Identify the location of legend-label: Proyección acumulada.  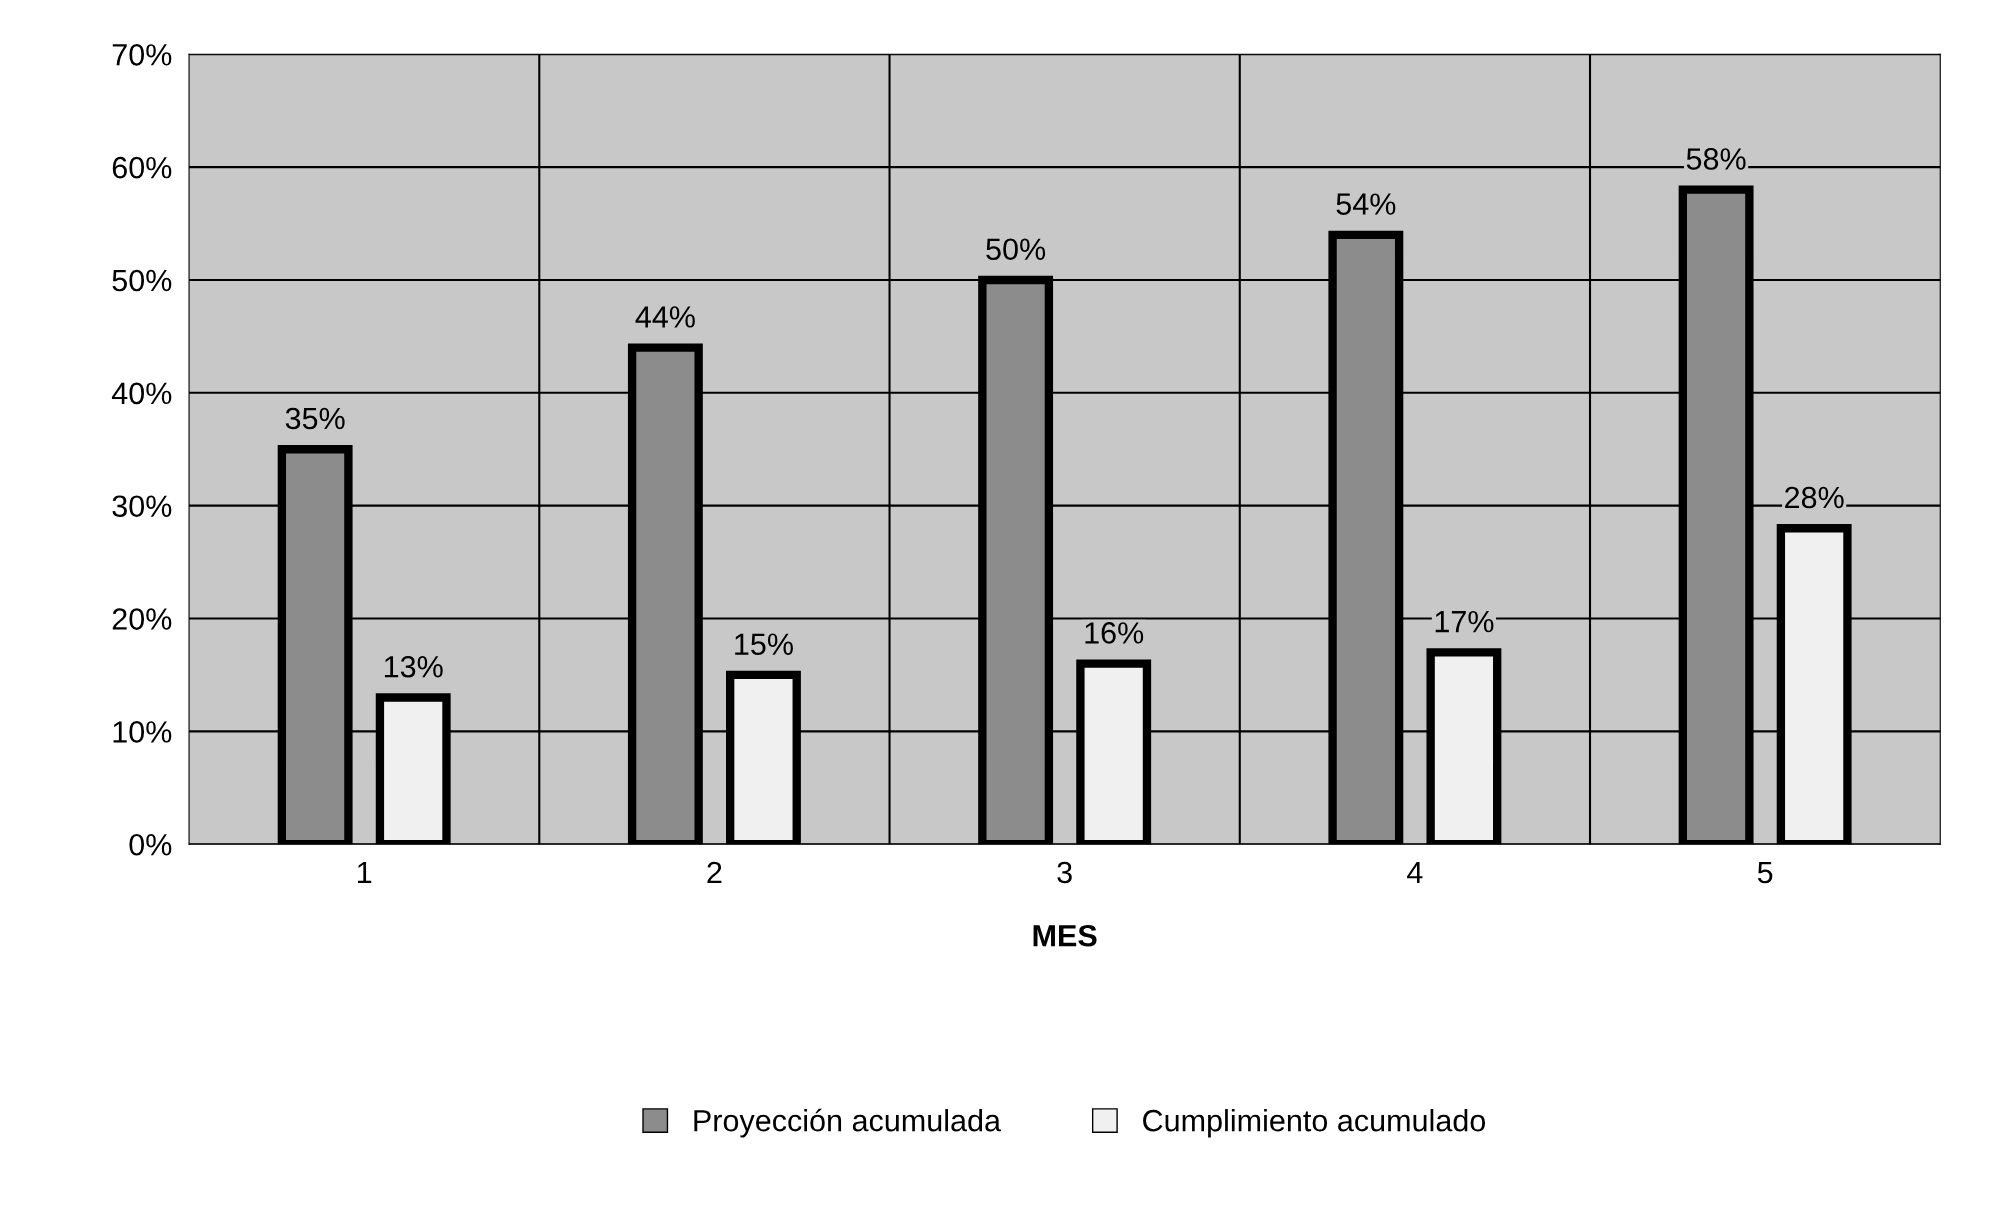
(848, 1123).